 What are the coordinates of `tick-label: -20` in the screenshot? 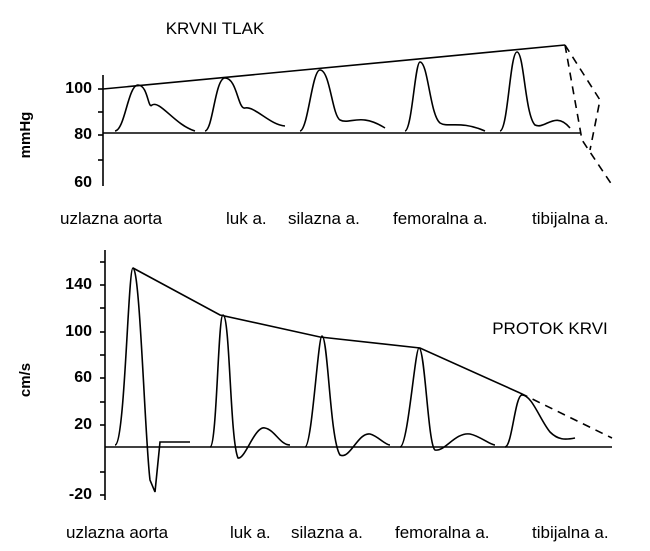 It's located at (80, 494).